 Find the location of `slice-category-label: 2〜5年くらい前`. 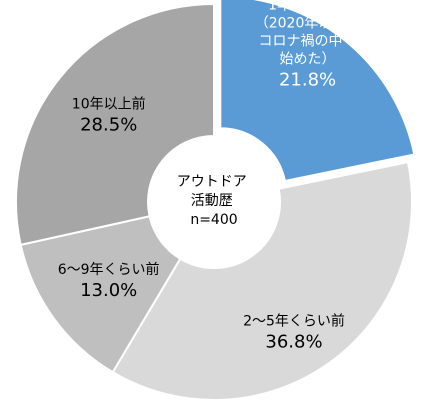

slice-category-label: 2〜5年くらい前 is located at coordinates (294, 320).